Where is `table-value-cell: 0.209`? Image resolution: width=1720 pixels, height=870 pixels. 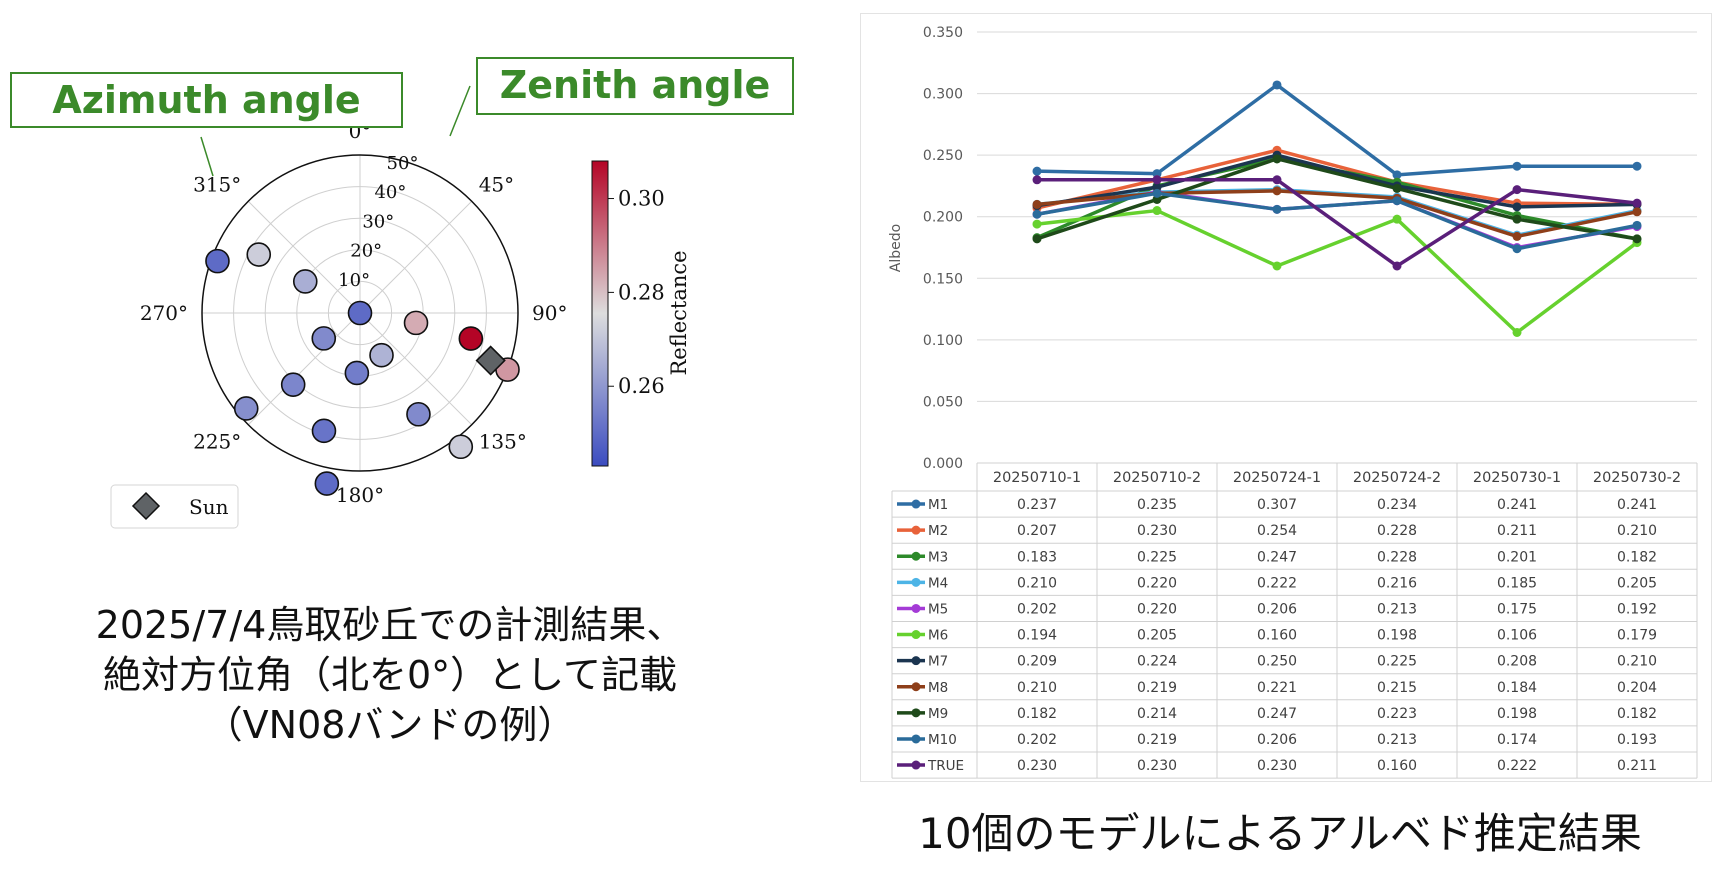 table-value-cell: 0.209 is located at coordinates (1037, 662).